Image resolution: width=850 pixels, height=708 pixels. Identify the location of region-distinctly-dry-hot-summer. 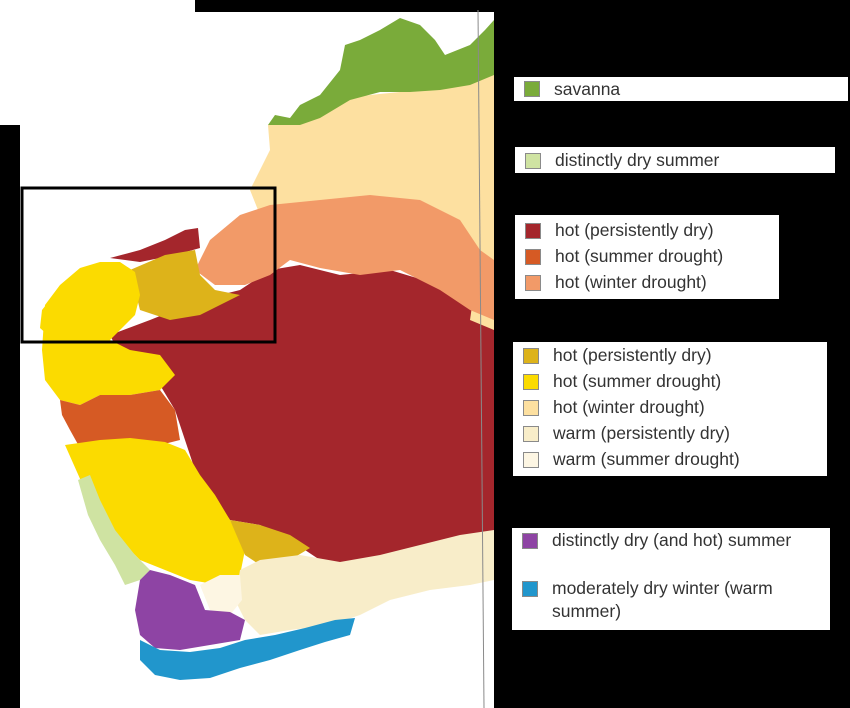
(190, 610).